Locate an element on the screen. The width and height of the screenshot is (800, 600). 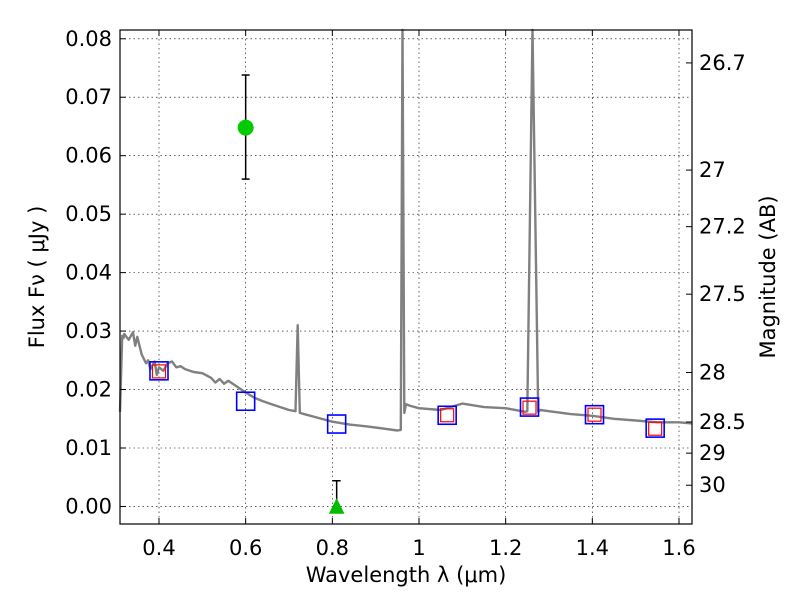
x-tick-label: 1.2 is located at coordinates (505, 548).